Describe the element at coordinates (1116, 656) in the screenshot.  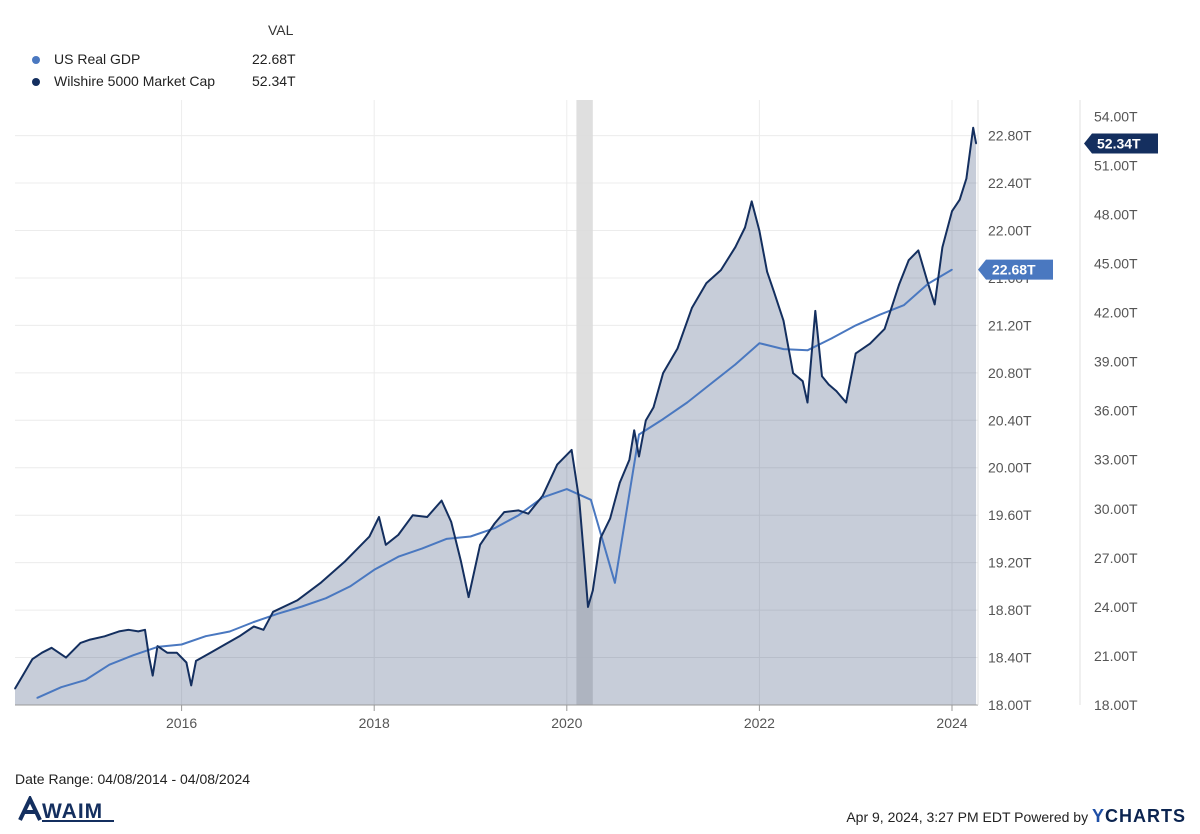
I see `right-axis-tick-label: 21.00T` at that location.